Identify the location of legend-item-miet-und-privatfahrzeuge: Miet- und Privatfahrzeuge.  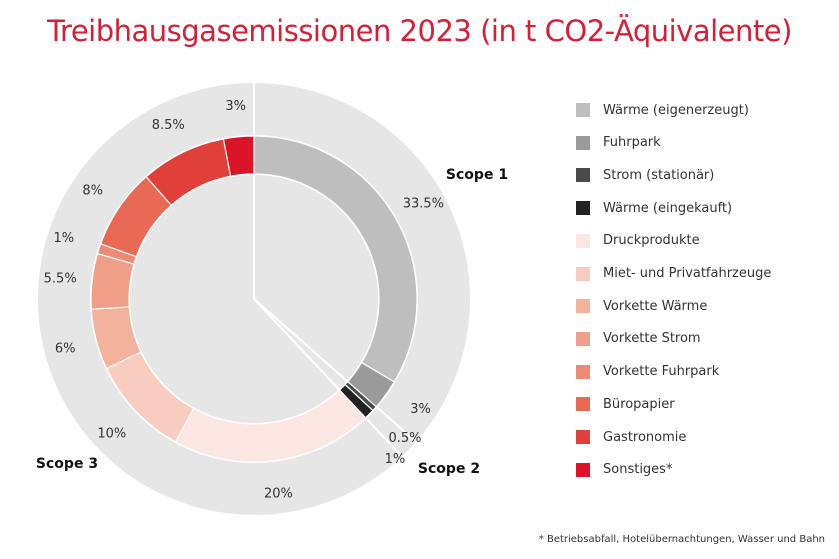
(673, 274).